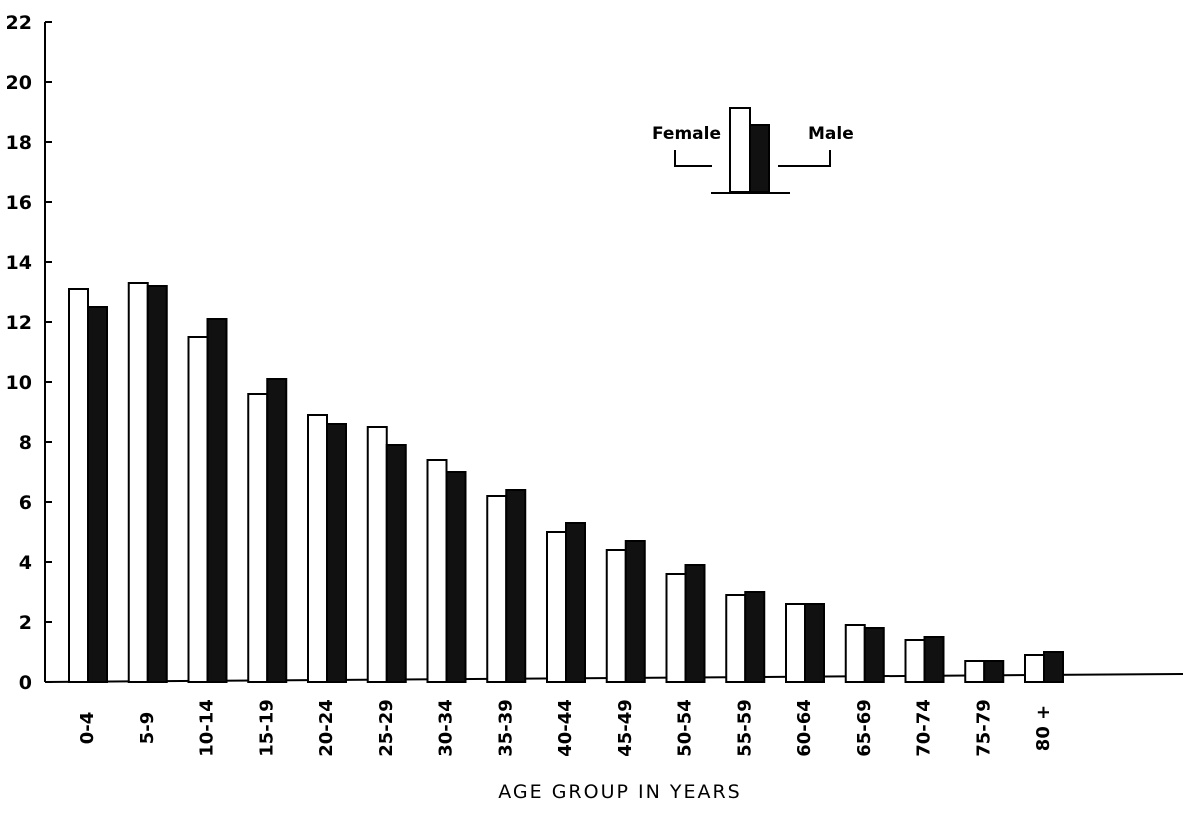 Image resolution: width=1183 pixels, height=831 pixels. I want to click on y-tick-label: 2, so click(25, 623).